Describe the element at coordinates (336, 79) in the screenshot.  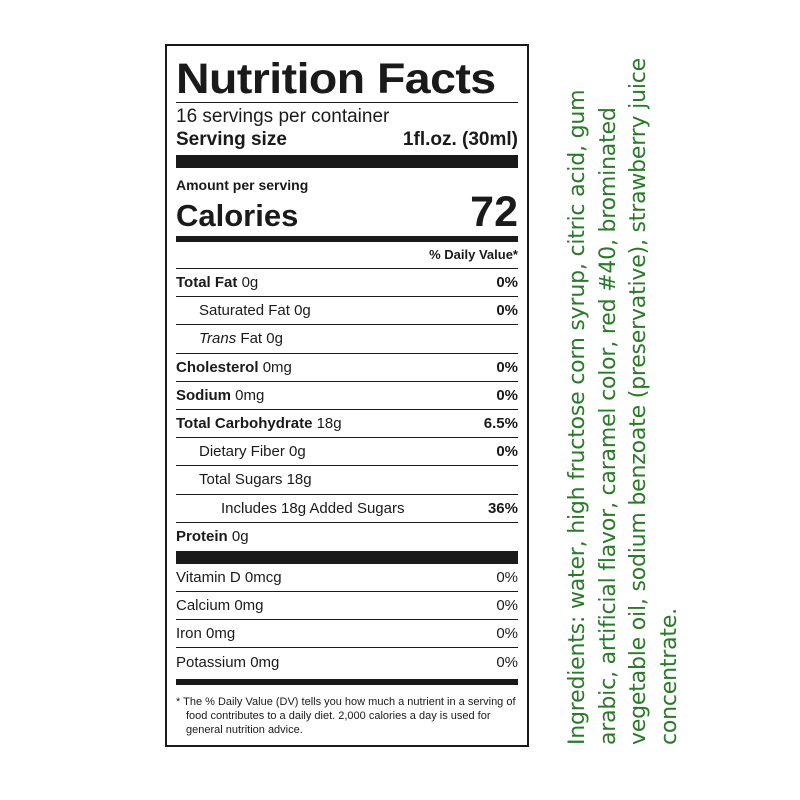
I see `nutrition-title: Nutrition Facts` at that location.